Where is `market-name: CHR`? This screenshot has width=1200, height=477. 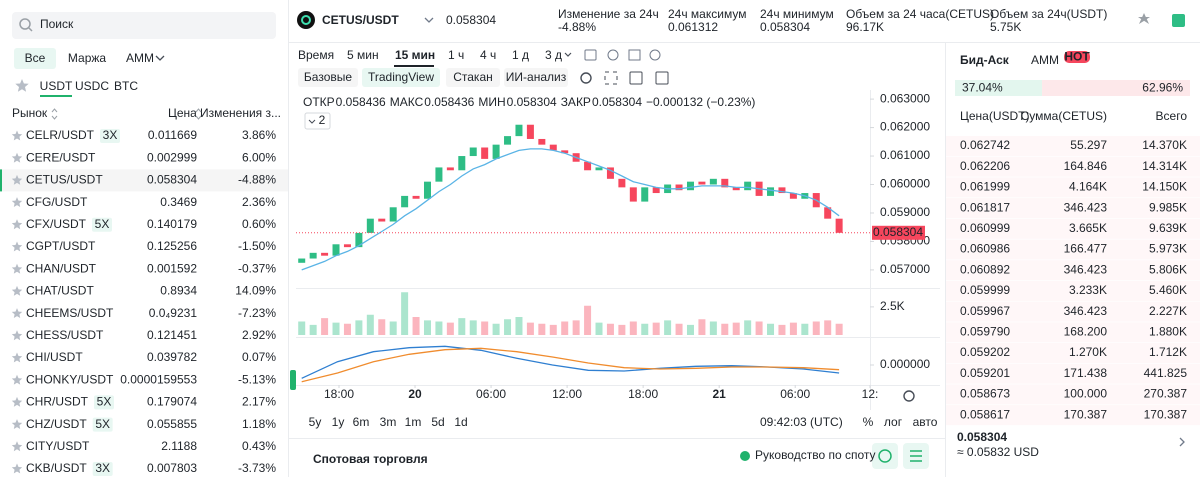
market-name: CHR is located at coordinates (39, 402).